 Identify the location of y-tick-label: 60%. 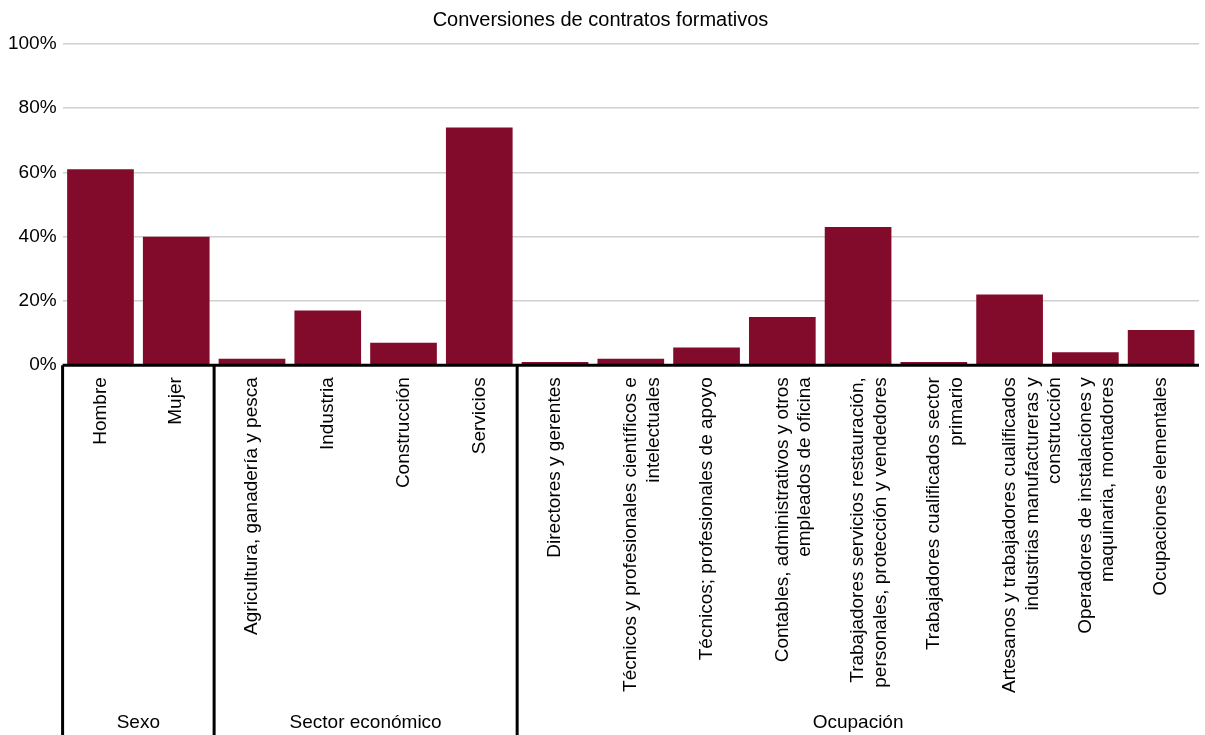
(37, 171).